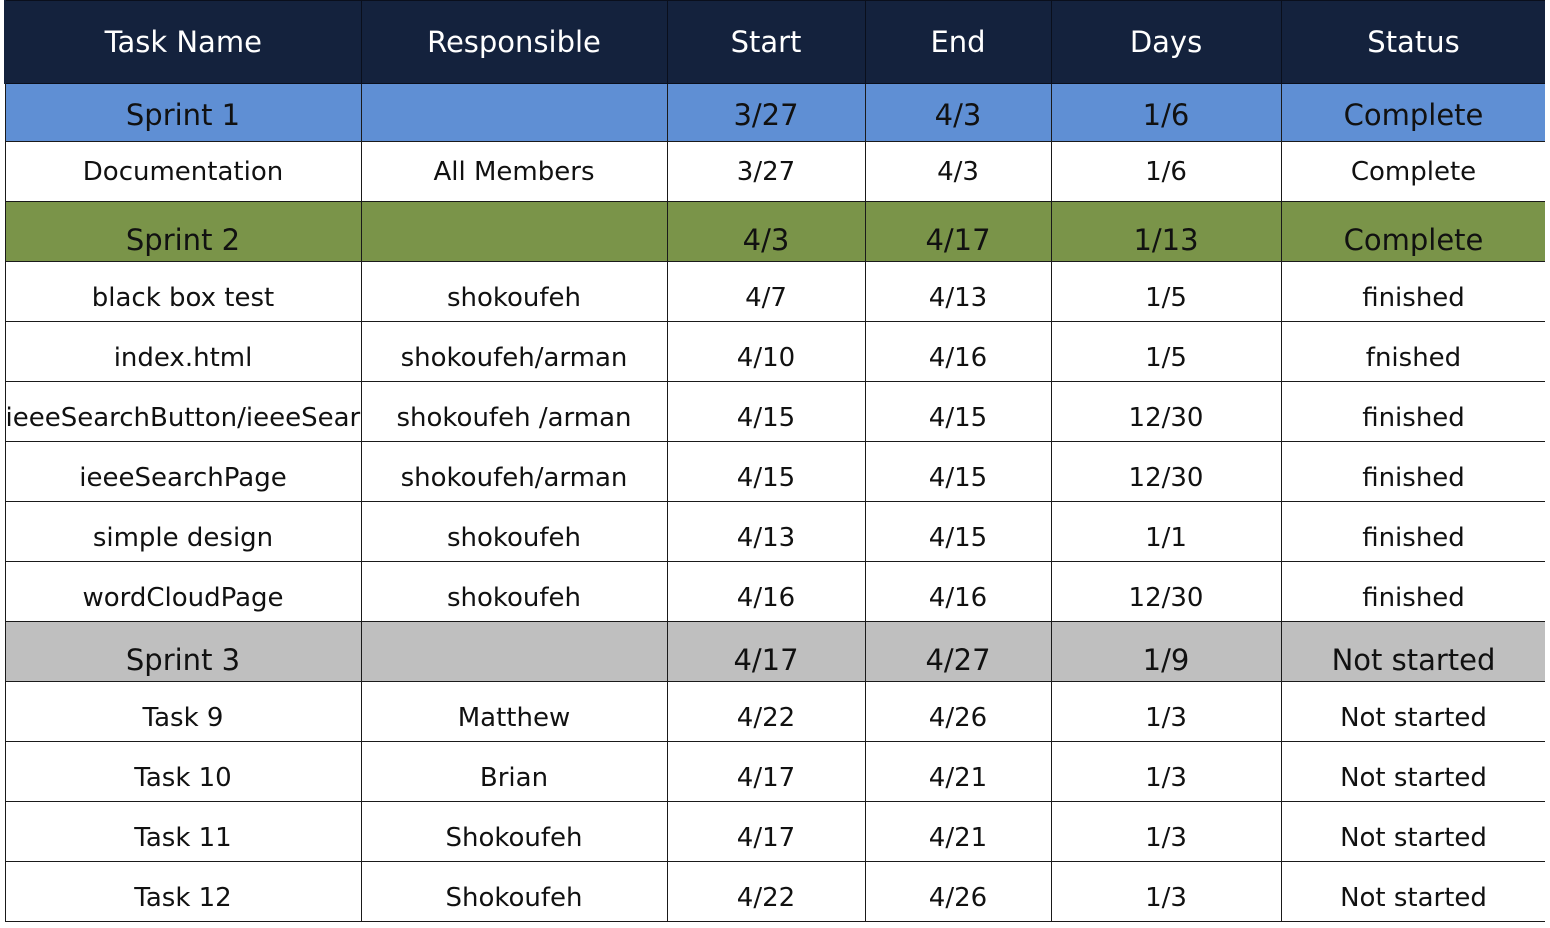 Image resolution: width=1550 pixels, height=928 pixels. I want to click on cell-end: 4/27, so click(958, 651).